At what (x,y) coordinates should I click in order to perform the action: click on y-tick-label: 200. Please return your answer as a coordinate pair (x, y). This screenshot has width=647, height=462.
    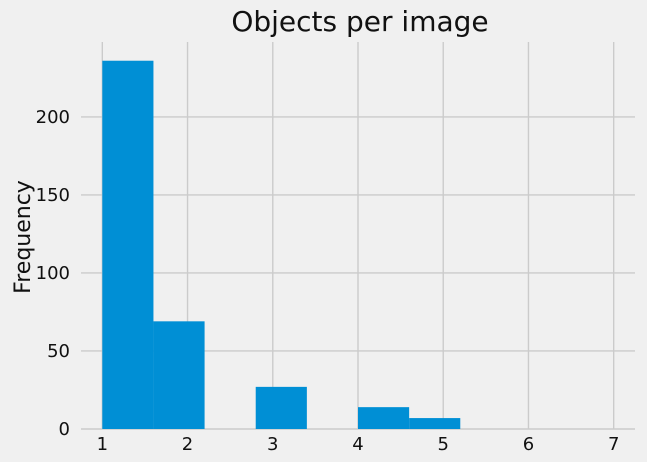
    Looking at the image, I should click on (53, 117).